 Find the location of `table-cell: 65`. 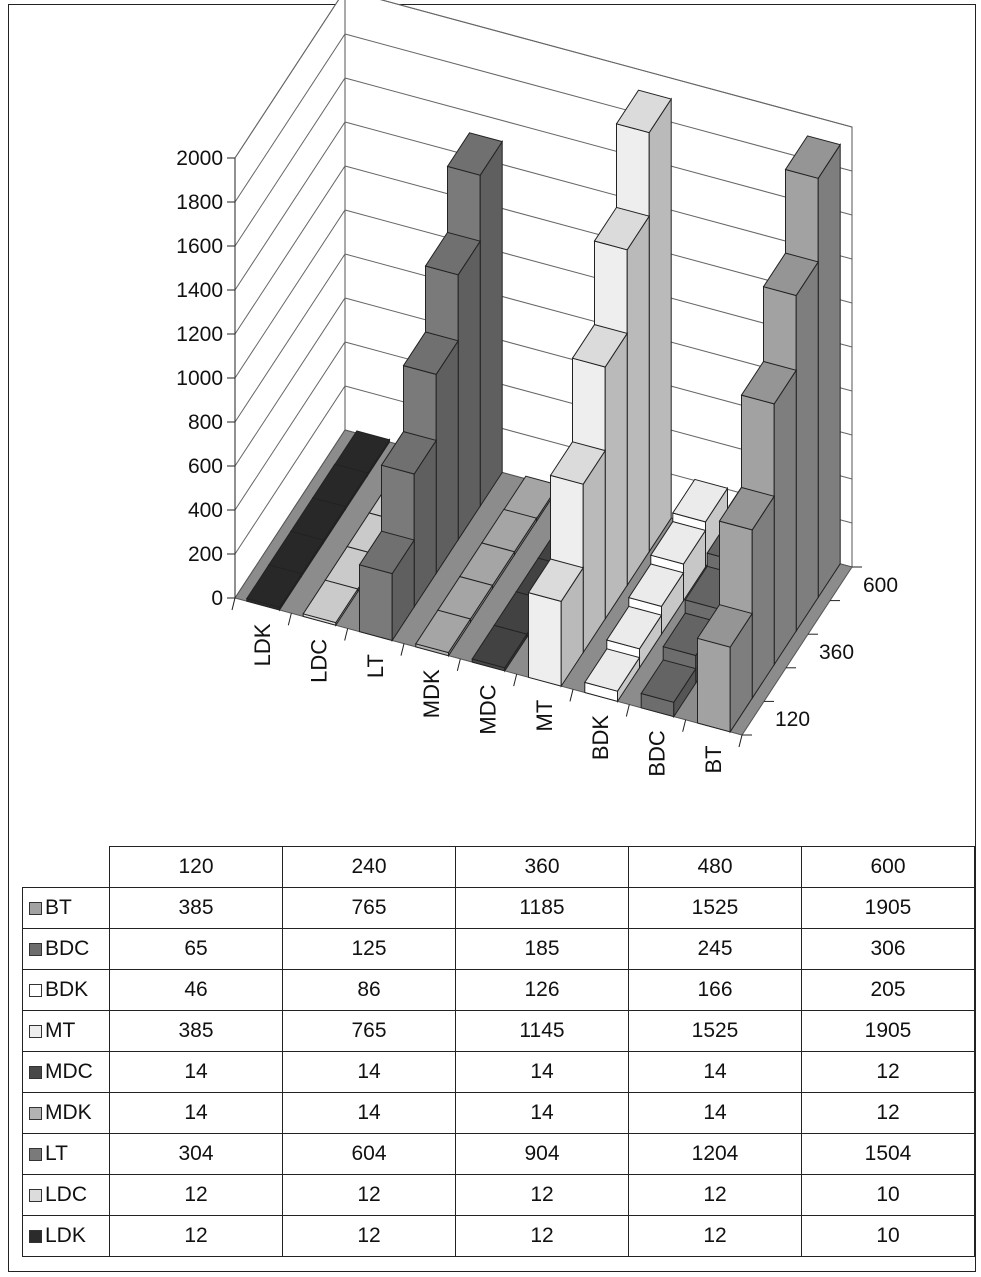

table-cell: 65 is located at coordinates (196, 949).